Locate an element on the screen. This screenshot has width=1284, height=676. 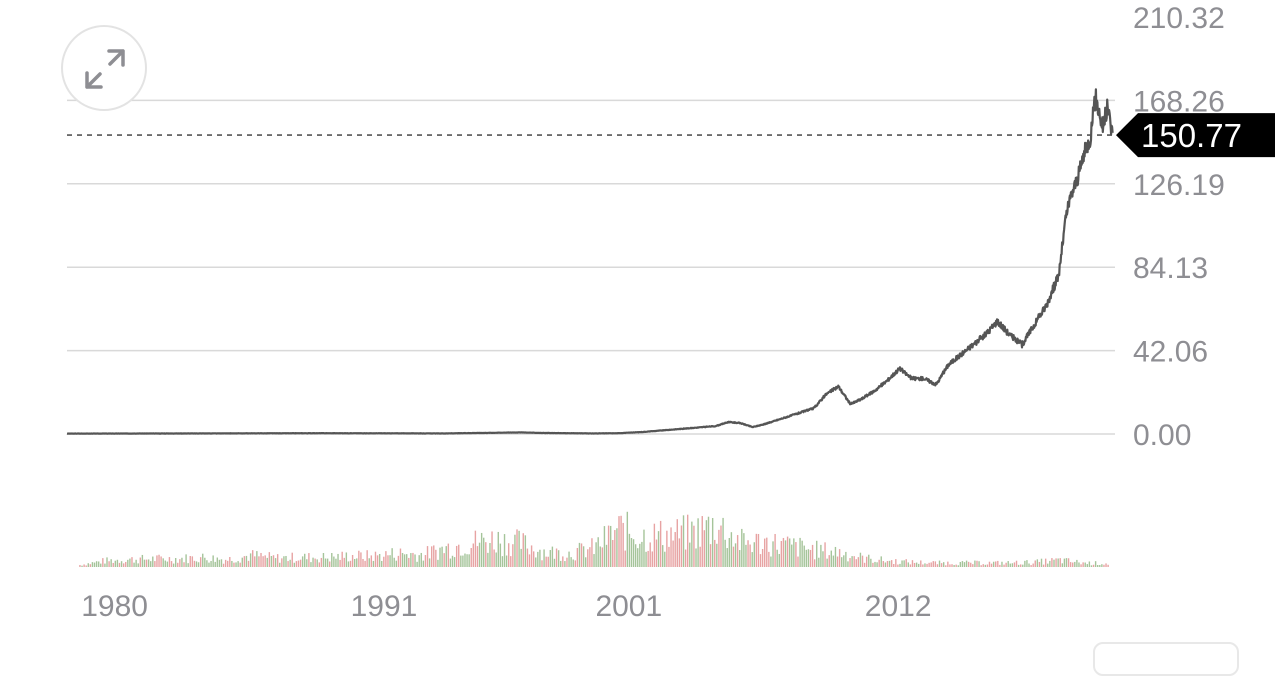
expand-button is located at coordinates (104, 68).